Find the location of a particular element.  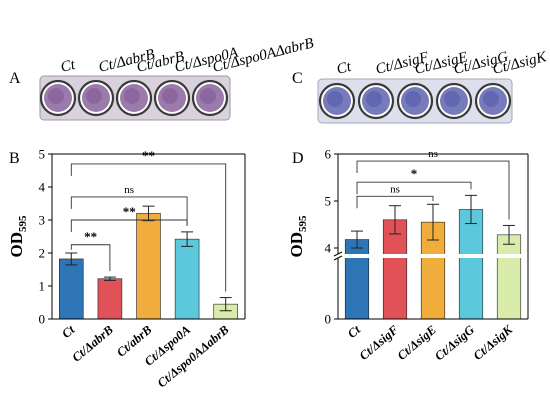

y-tick-label: 1 is located at coordinates (42, 286).